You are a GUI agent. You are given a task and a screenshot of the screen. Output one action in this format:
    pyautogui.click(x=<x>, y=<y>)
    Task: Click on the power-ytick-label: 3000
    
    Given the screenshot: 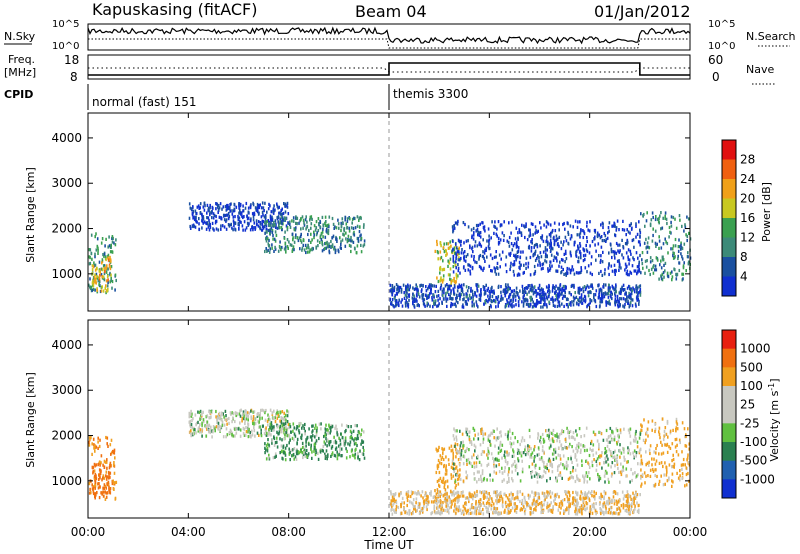 What is the action you would take?
    pyautogui.click(x=66, y=183)
    